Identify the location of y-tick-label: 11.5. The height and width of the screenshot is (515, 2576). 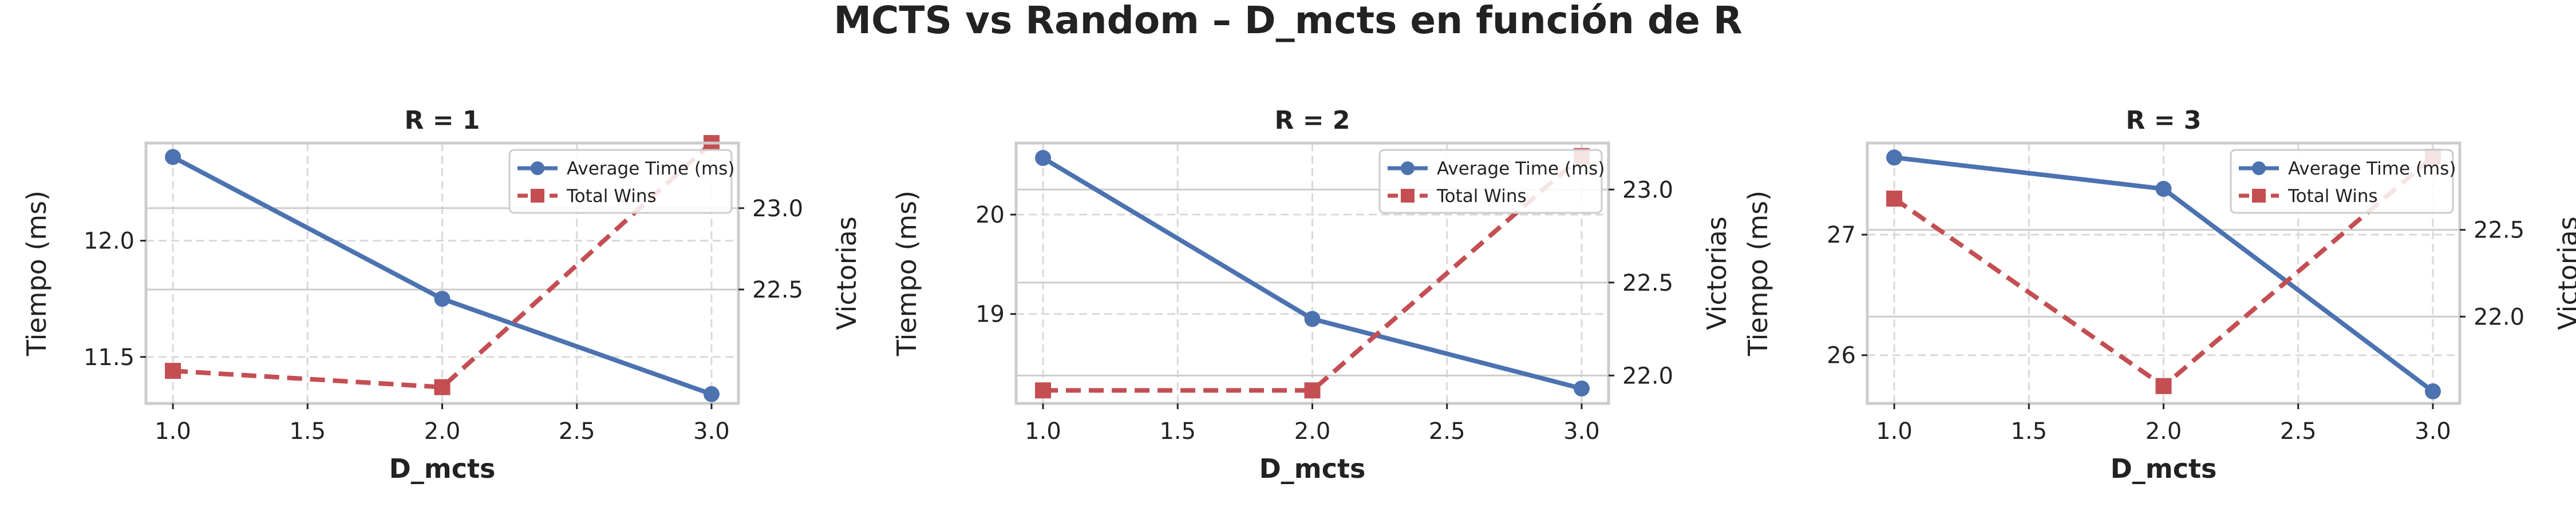
(109, 357).